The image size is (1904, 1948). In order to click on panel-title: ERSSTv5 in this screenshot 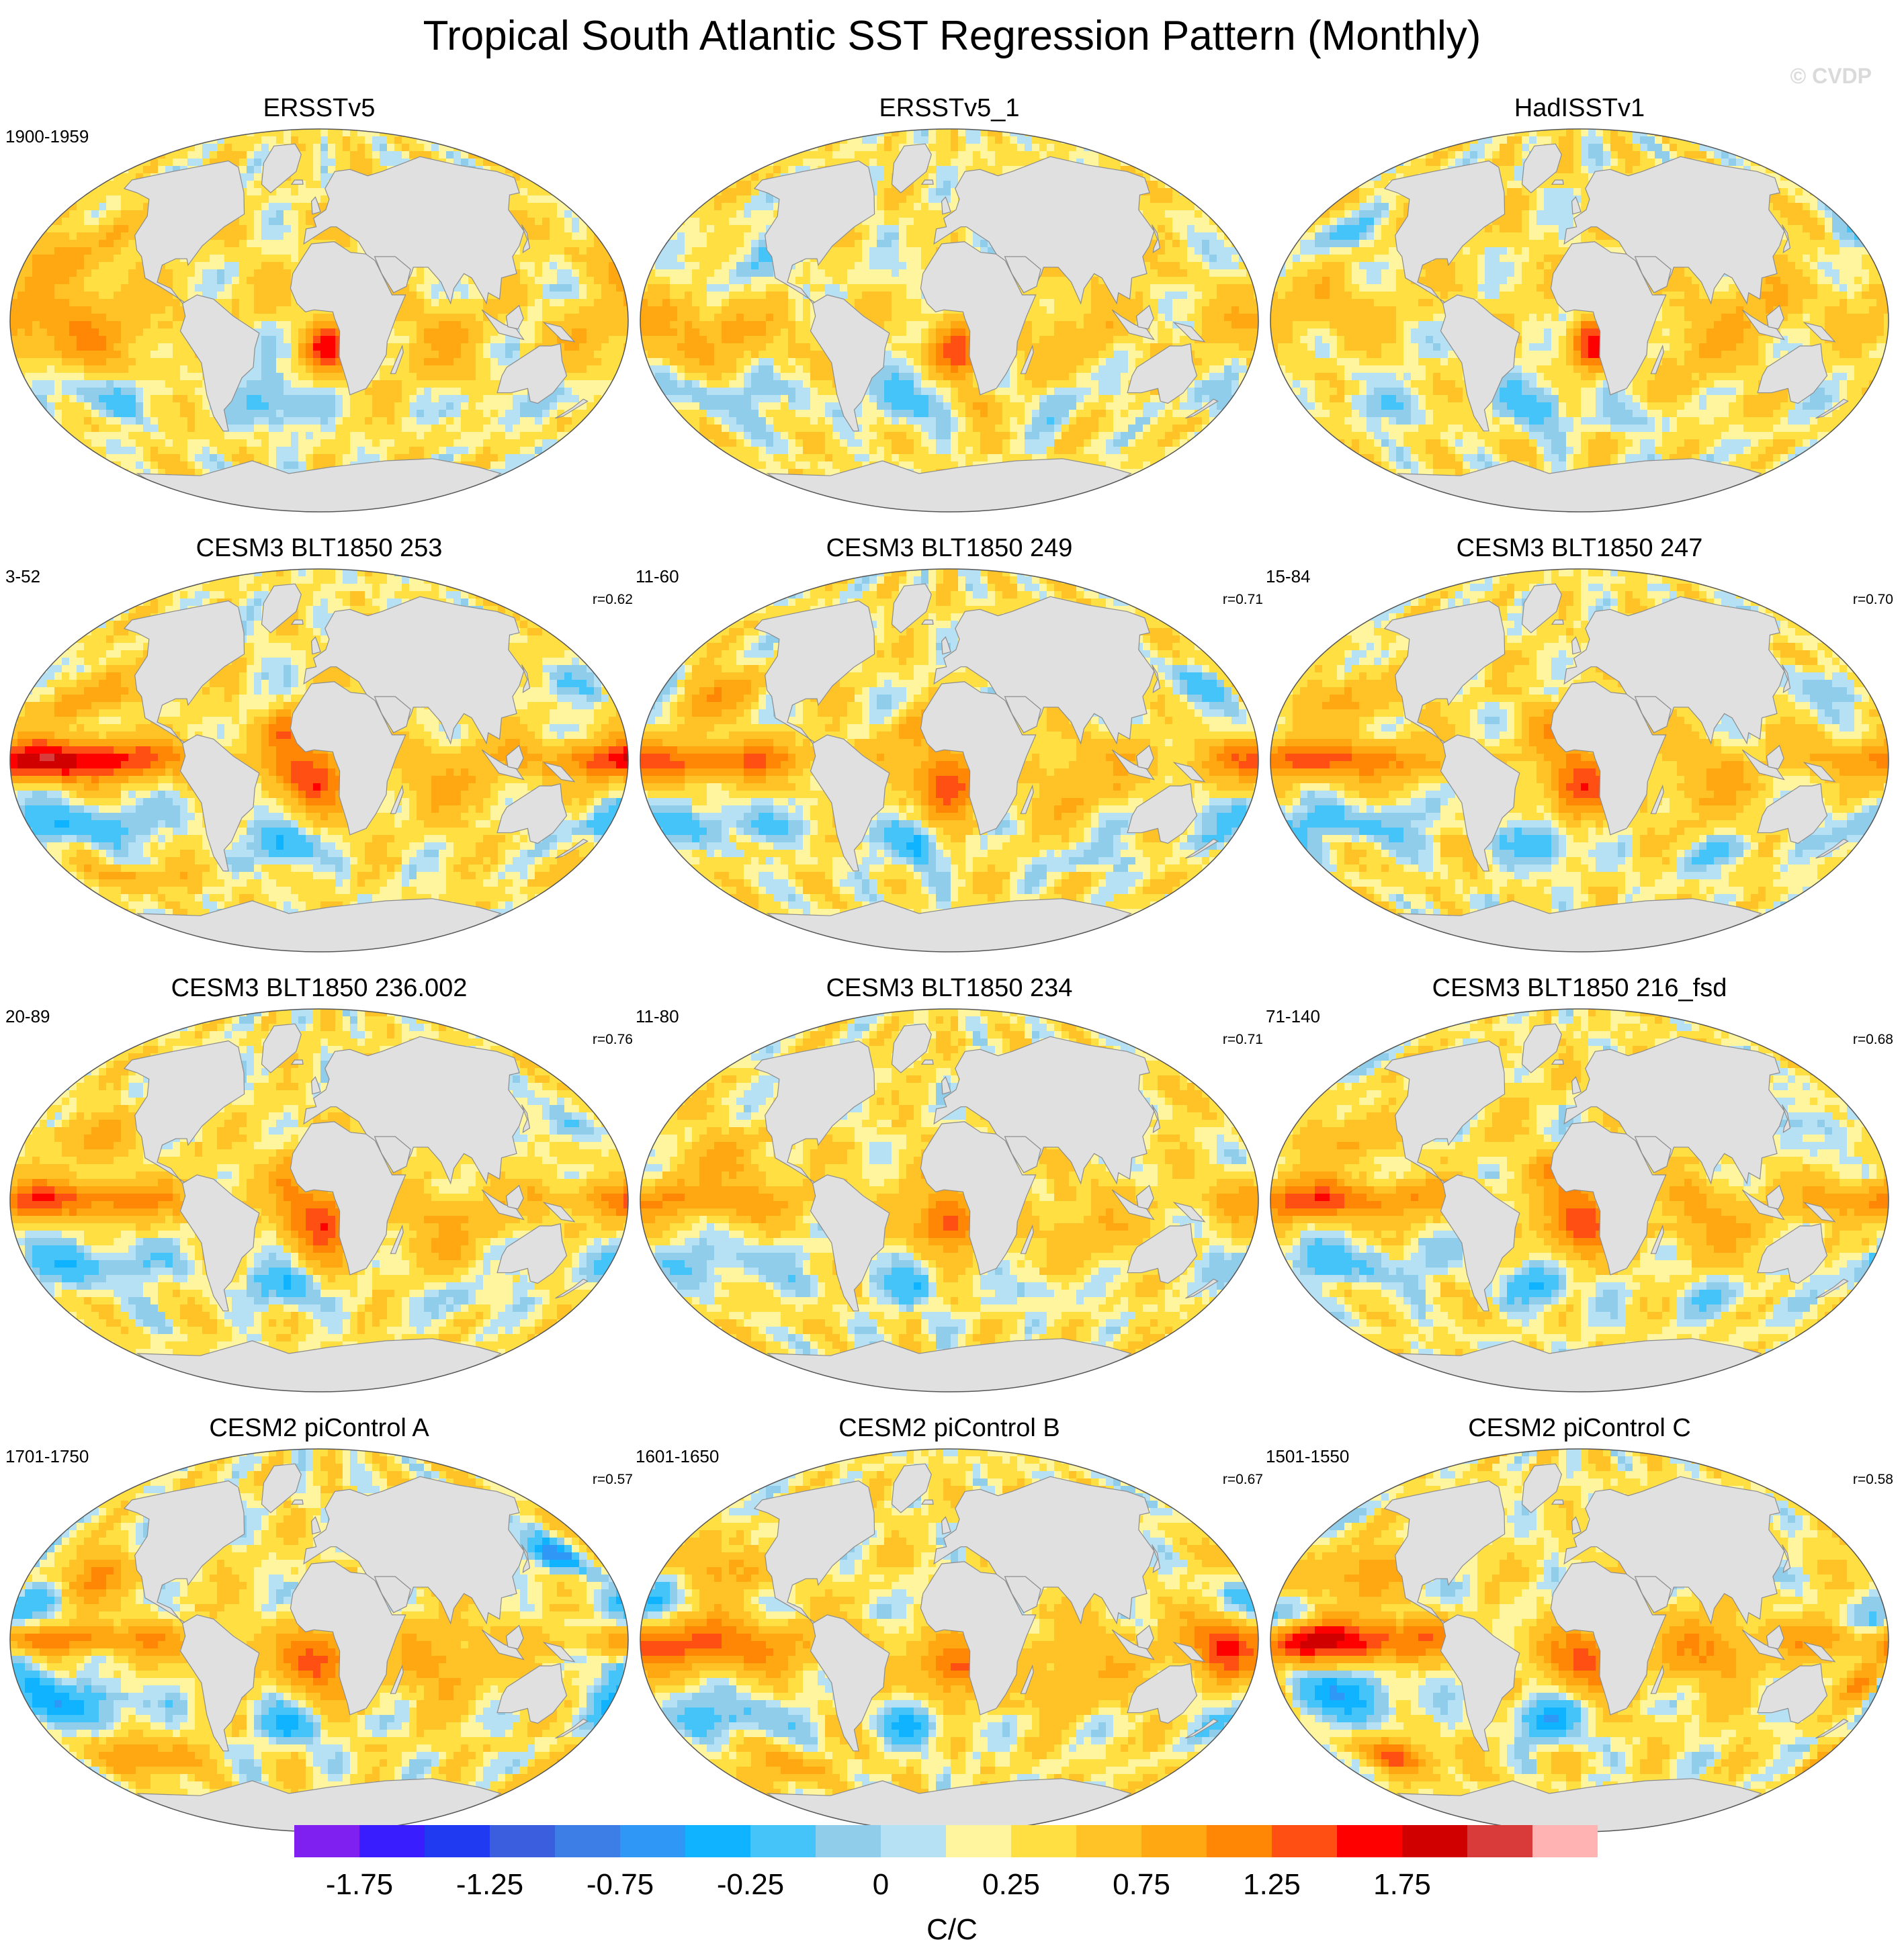, I will do `click(319, 109)`.